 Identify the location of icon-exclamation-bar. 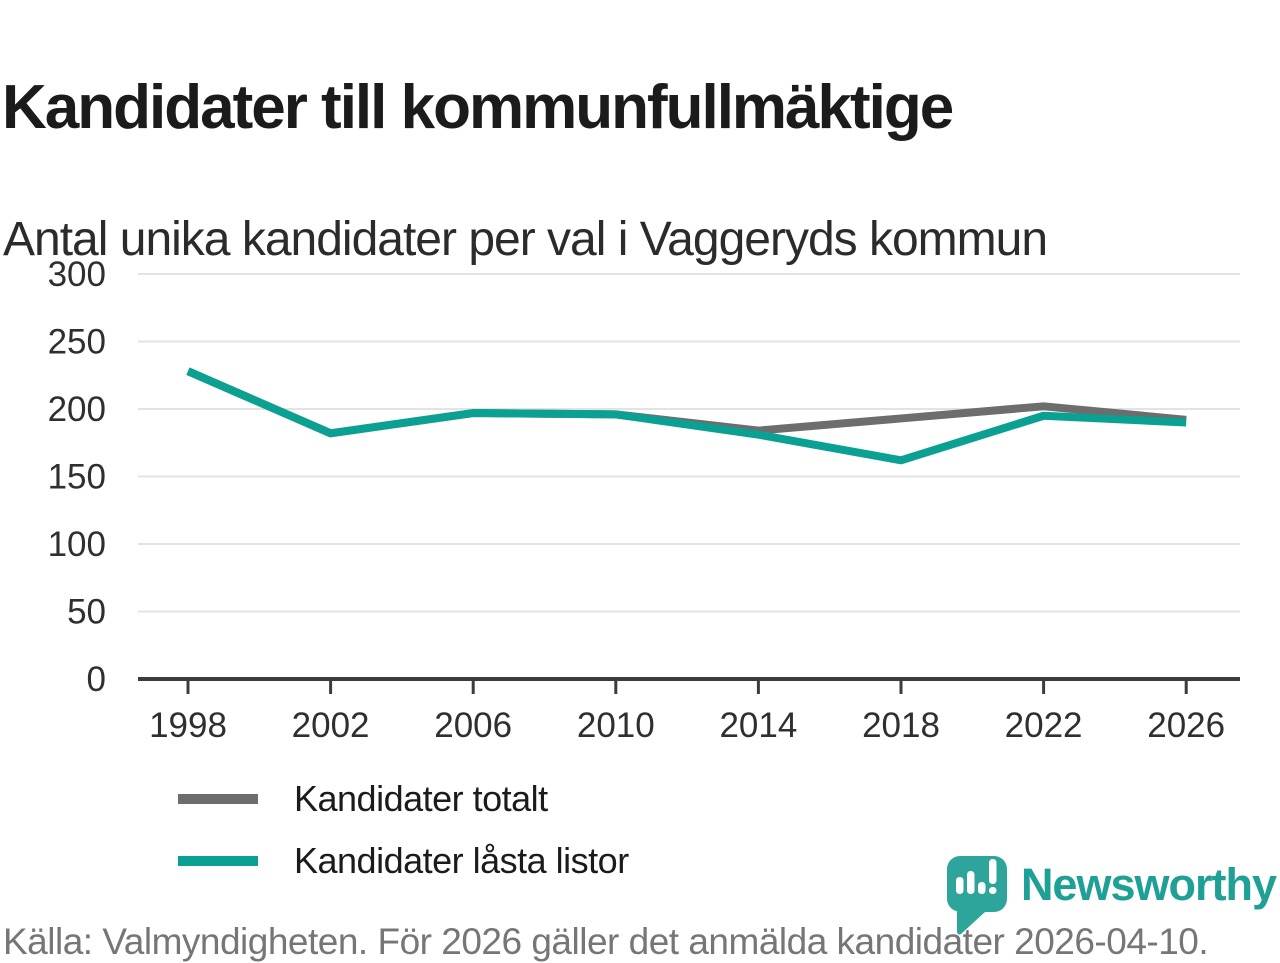
(992, 871).